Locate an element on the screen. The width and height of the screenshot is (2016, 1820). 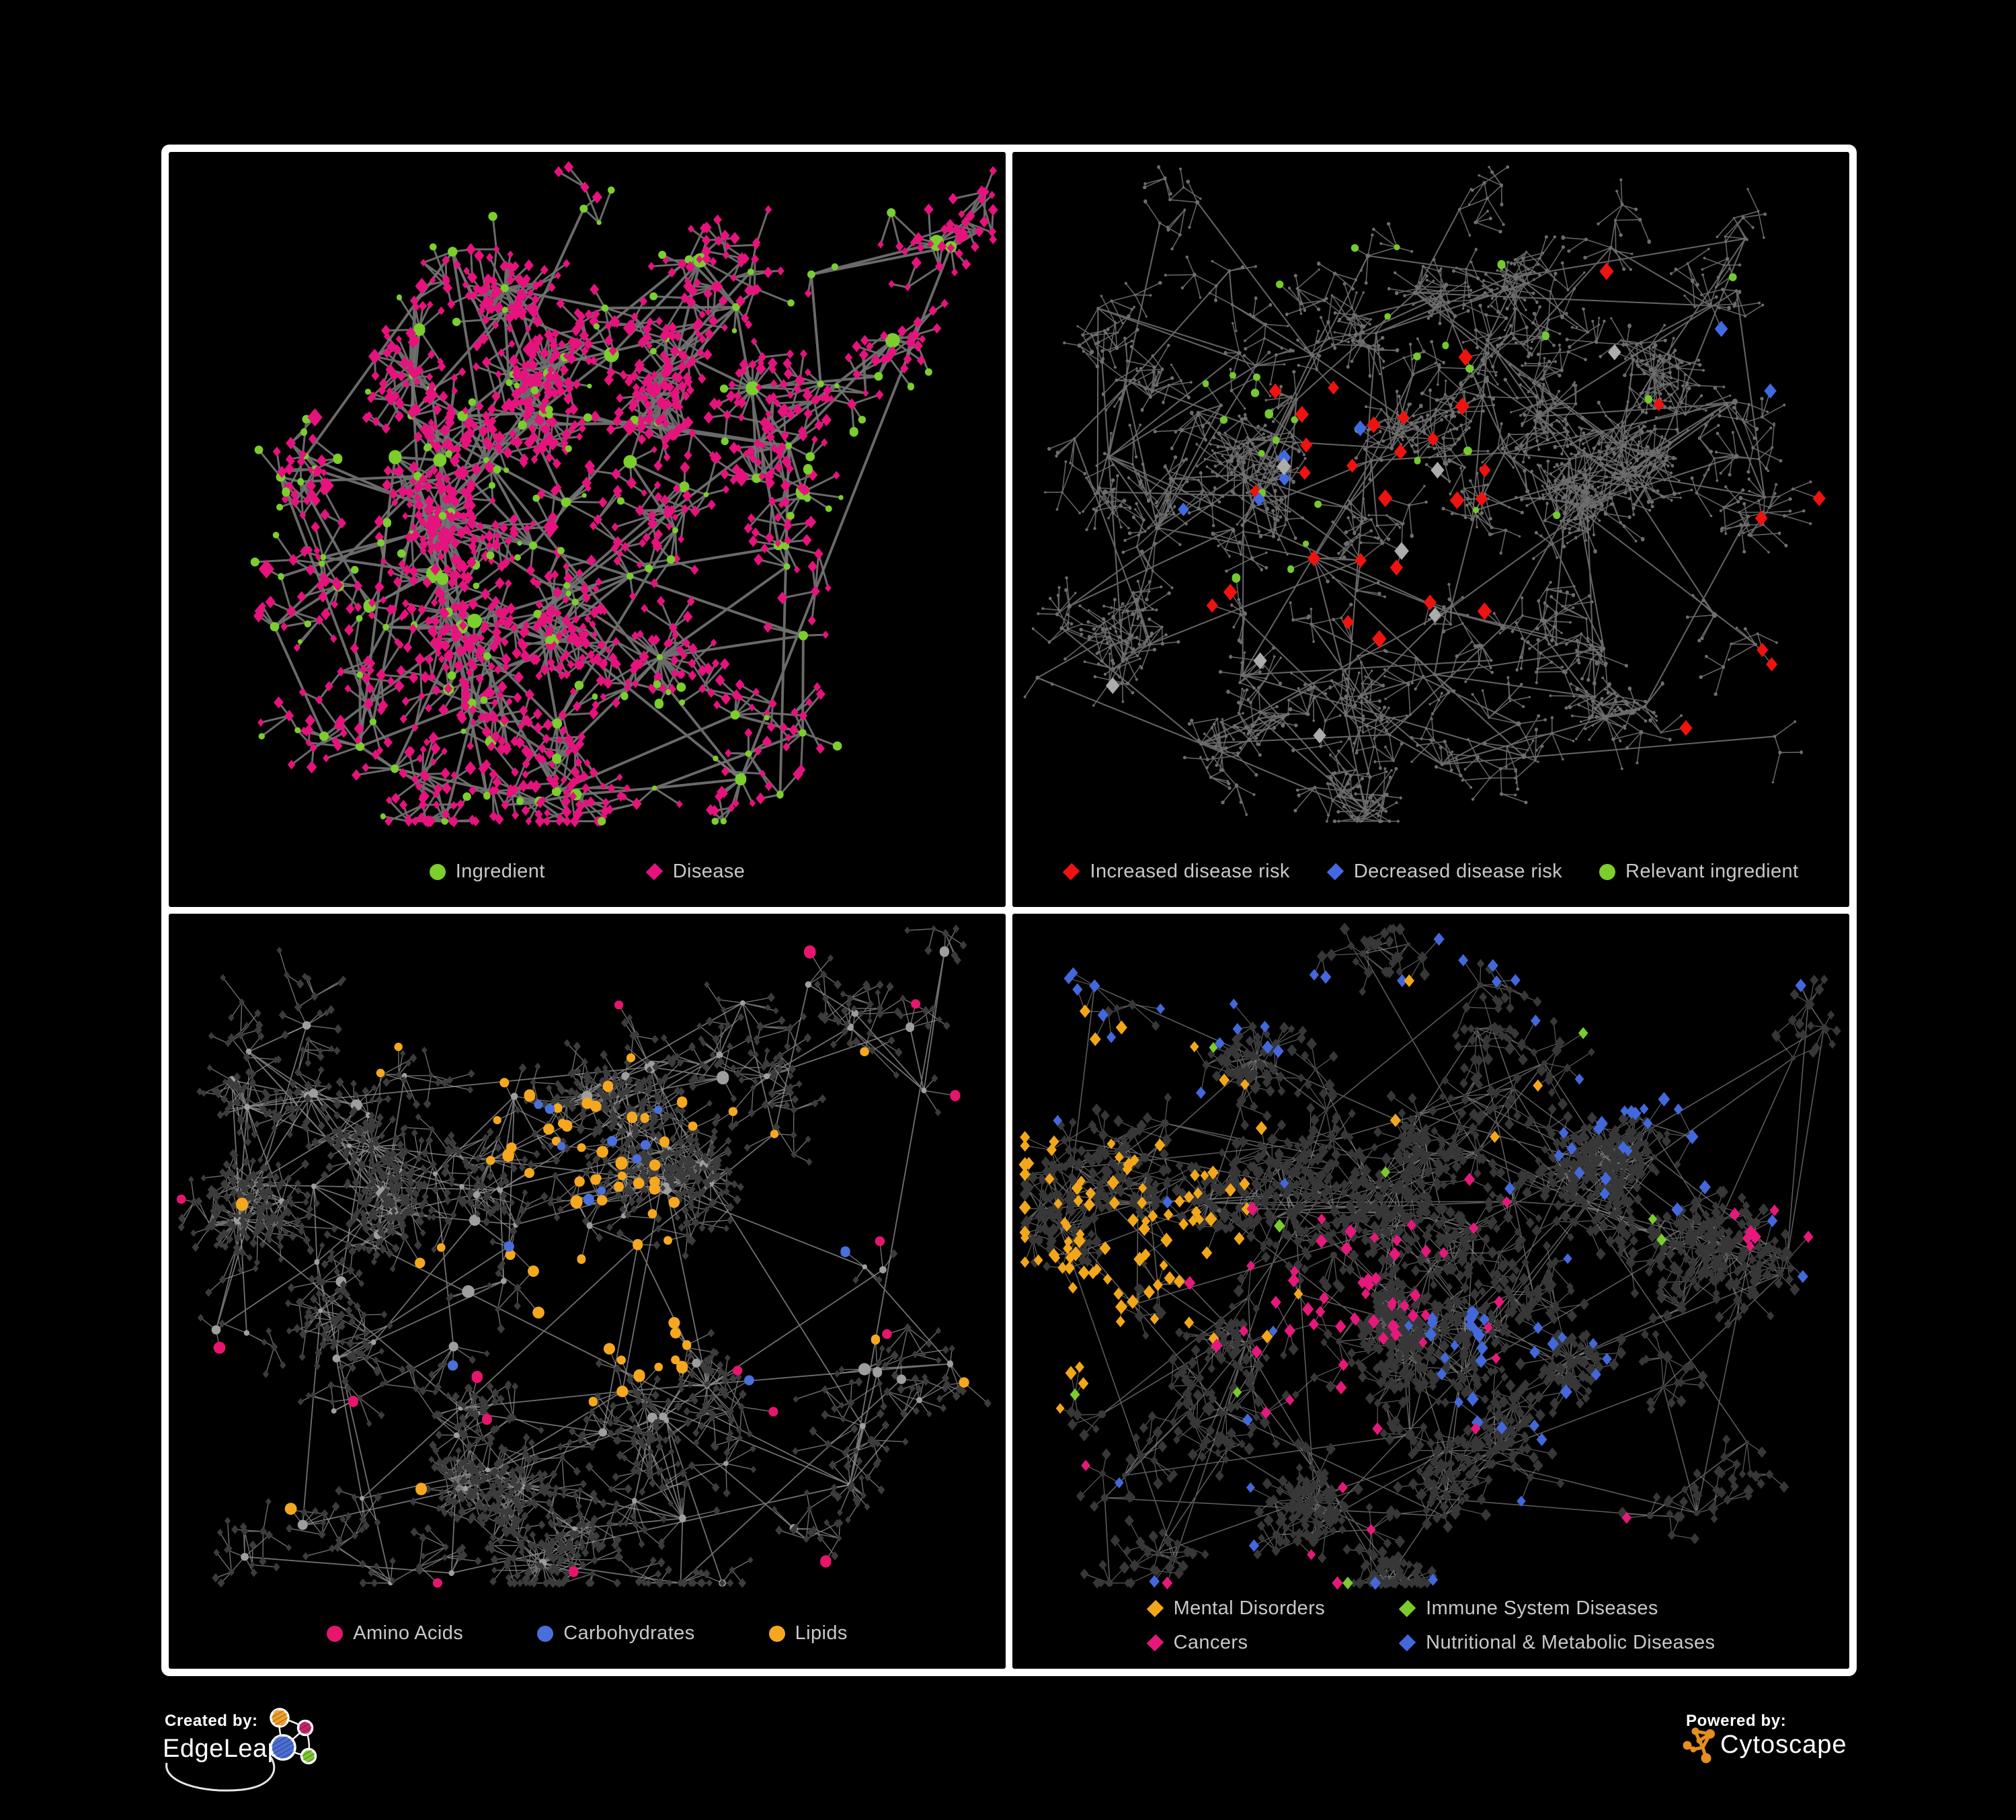
ingredient-disease-network-graph is located at coordinates (624, 494).